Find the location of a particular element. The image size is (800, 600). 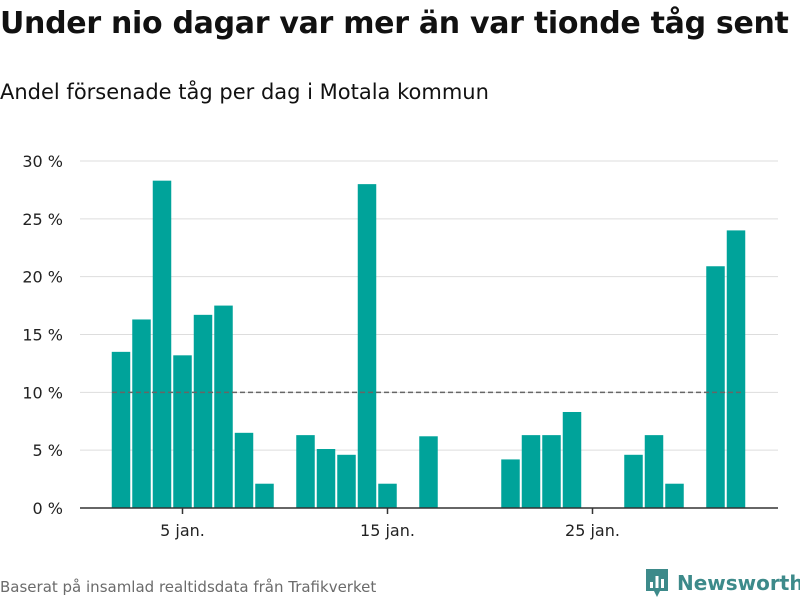

x-tick-label: 25 jan. is located at coordinates (592, 530).